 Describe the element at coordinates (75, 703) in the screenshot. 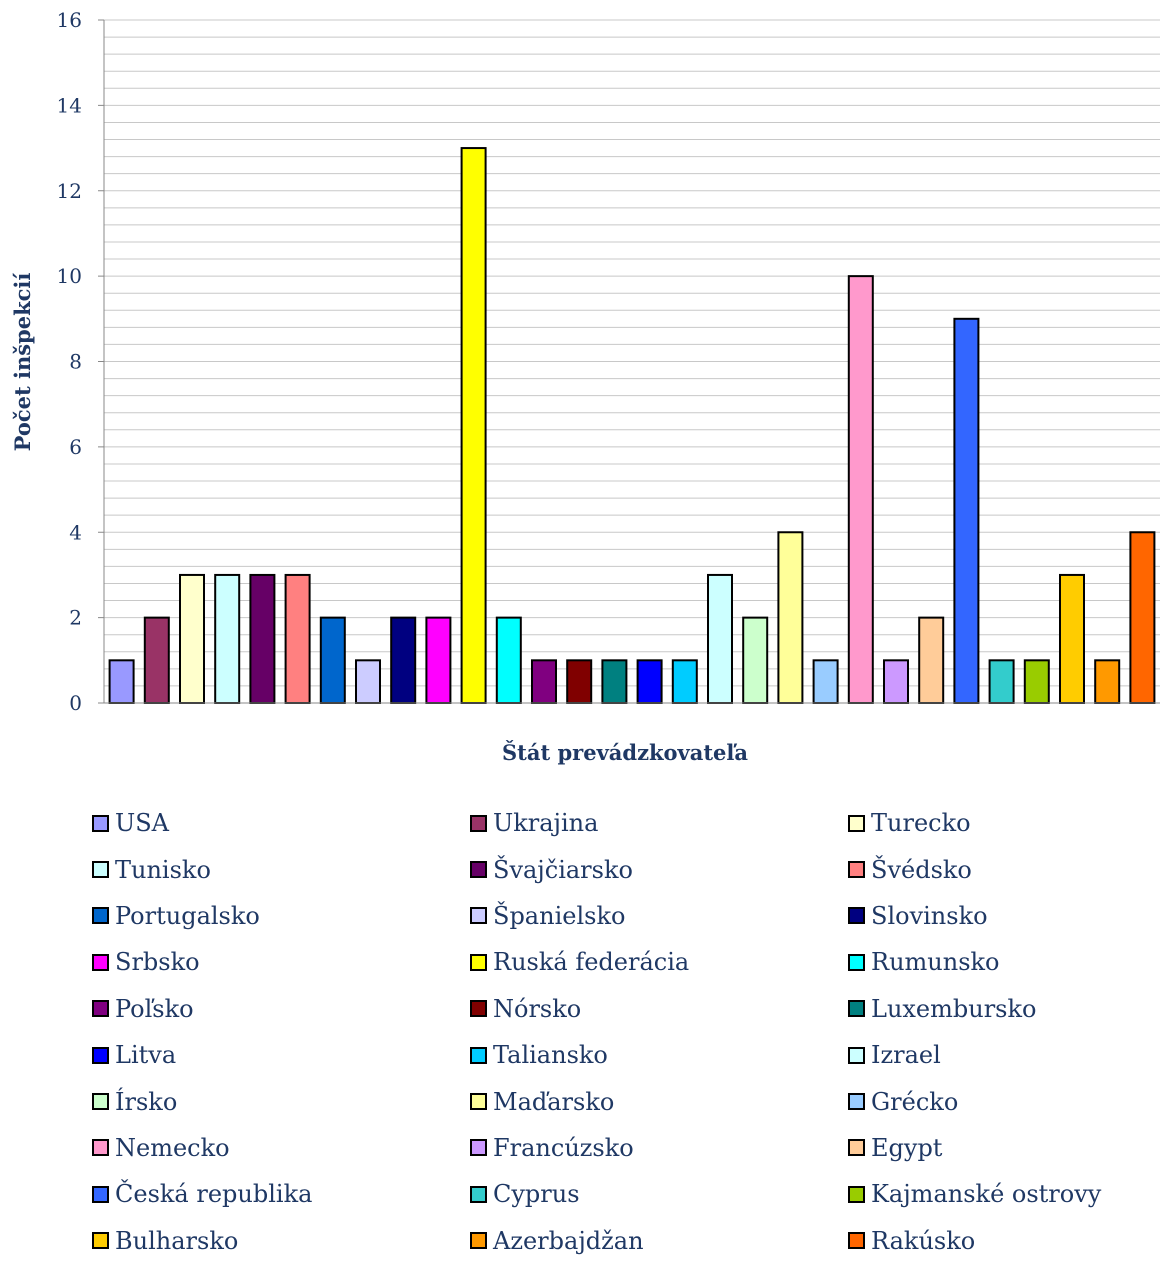

I see `y-tick-label: 0` at that location.